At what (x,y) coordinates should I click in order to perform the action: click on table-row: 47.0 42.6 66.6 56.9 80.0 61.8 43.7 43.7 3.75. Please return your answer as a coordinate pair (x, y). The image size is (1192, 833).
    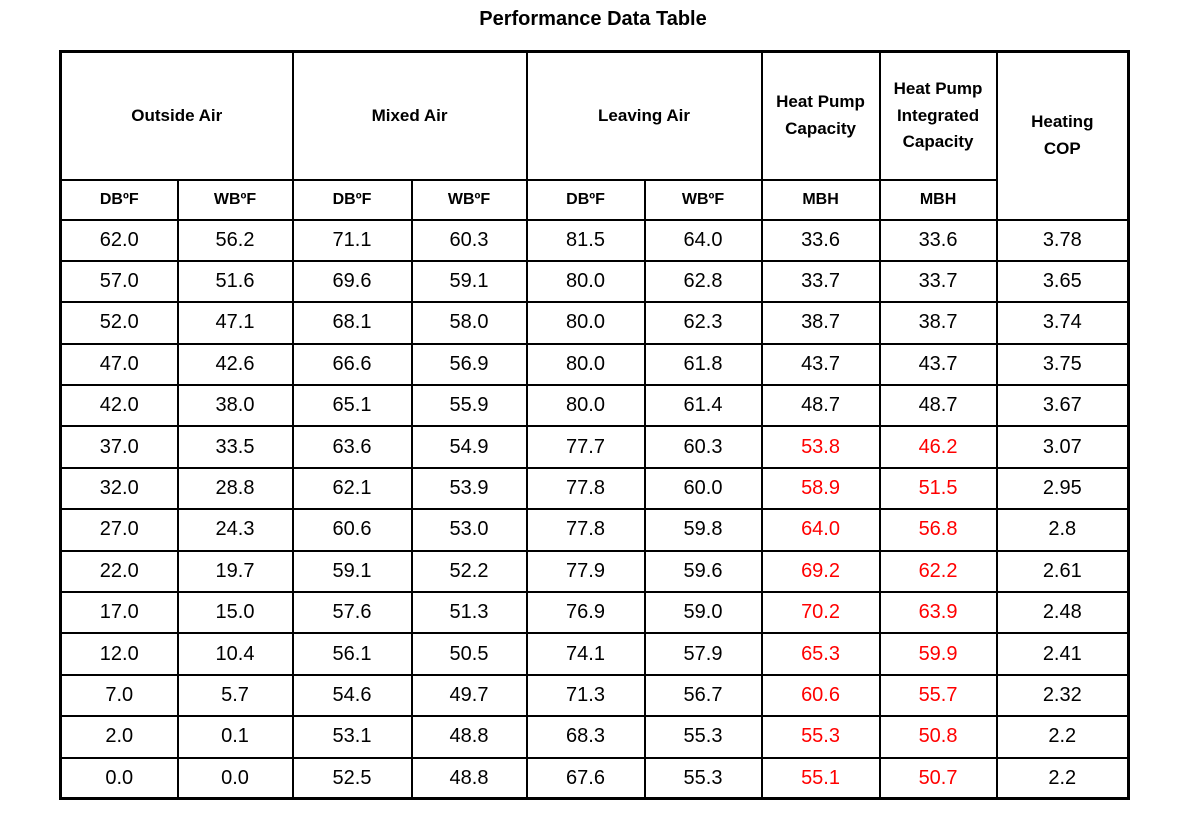
    Looking at the image, I should click on (594, 364).